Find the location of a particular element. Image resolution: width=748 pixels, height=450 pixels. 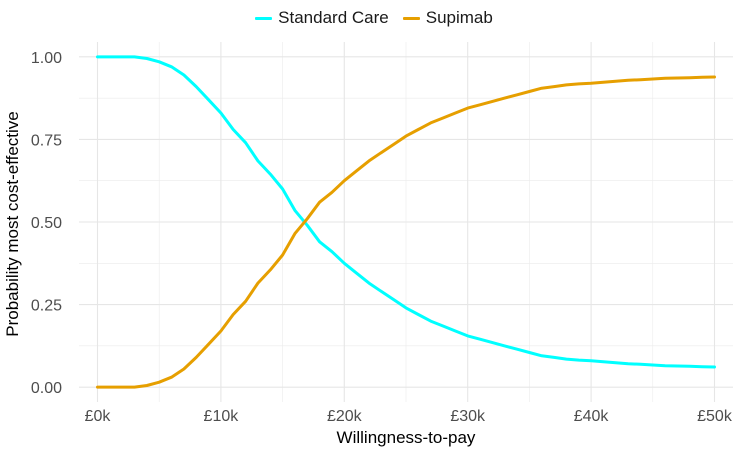

y-axis-title: Probability most cost-effective is located at coordinates (12, 224).